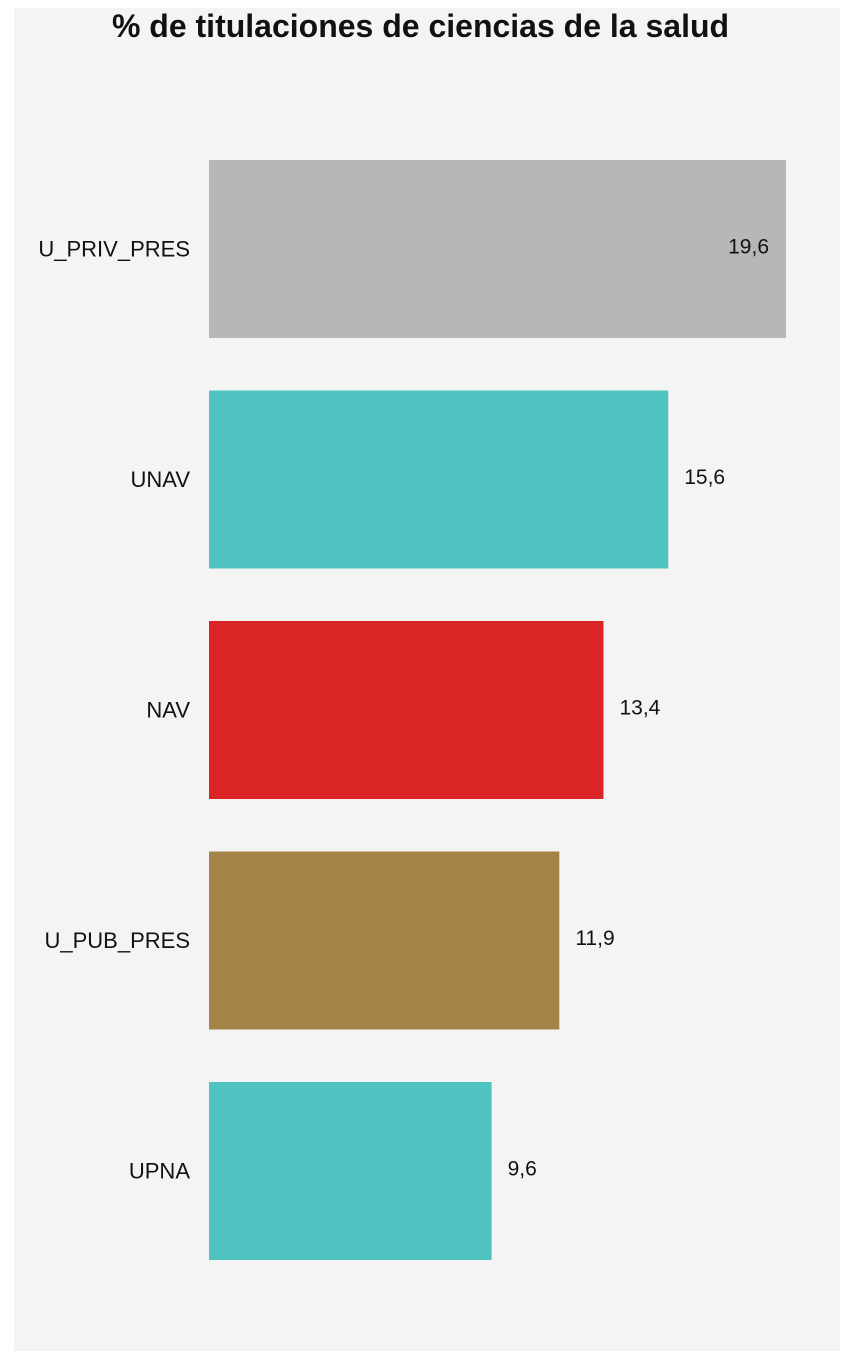 This screenshot has width=841, height=1359. What do you see at coordinates (117, 940) in the screenshot?
I see `category-label: U_PUB_PRES` at bounding box center [117, 940].